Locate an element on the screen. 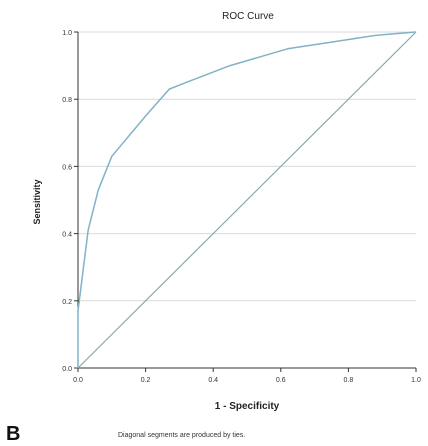 Image resolution: width=428 pixels, height=446 pixels. x-tick-label: 0.2 is located at coordinates (146, 380).